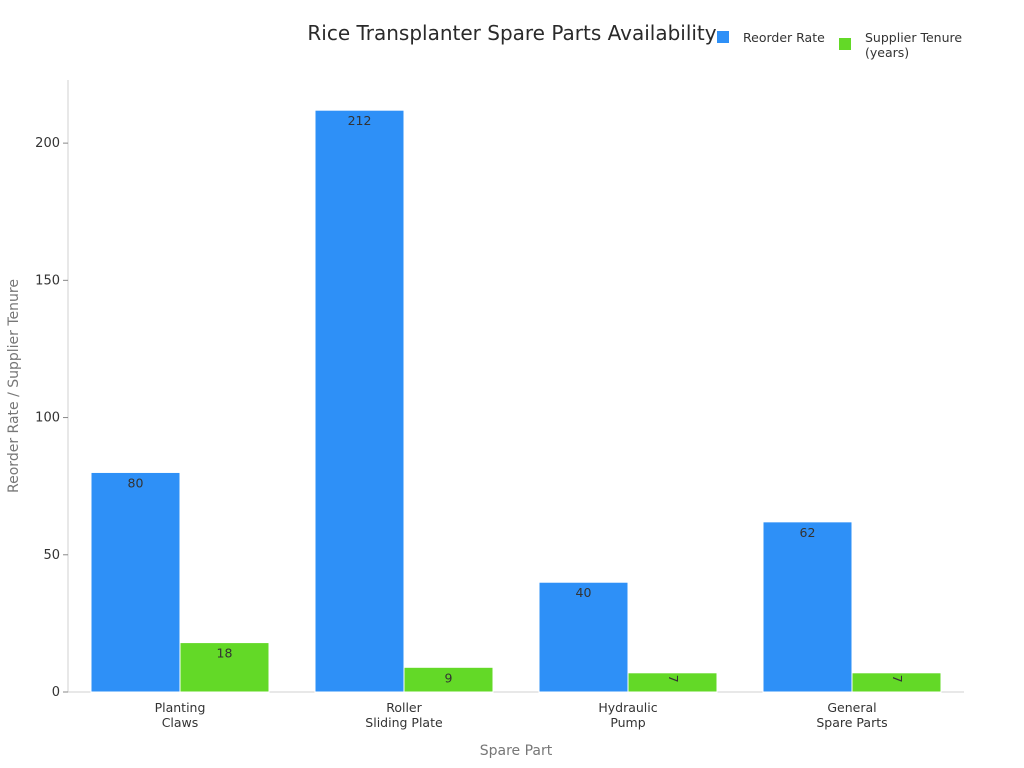  What do you see at coordinates (47, 143) in the screenshot?
I see `y-tick-label: 200` at bounding box center [47, 143].